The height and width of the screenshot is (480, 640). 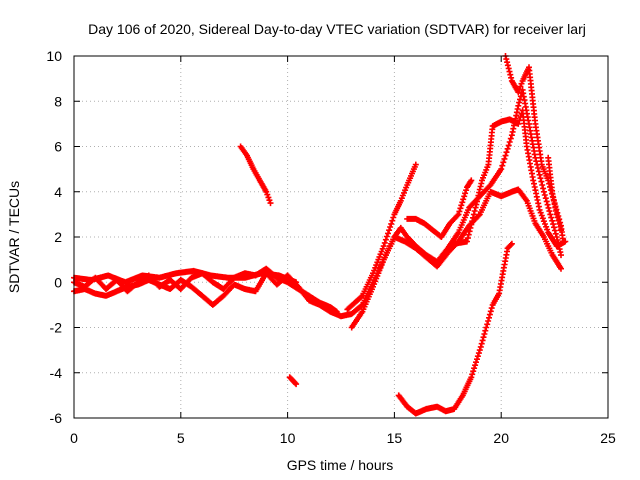 I want to click on y-tick-label: 10, so click(x=54, y=56).